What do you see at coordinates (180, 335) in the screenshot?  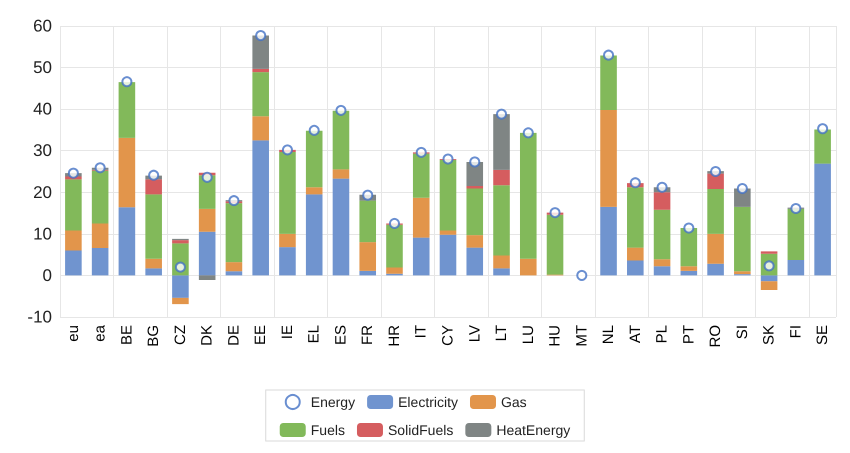 I see `x-tick-label: CZ` at bounding box center [180, 335].